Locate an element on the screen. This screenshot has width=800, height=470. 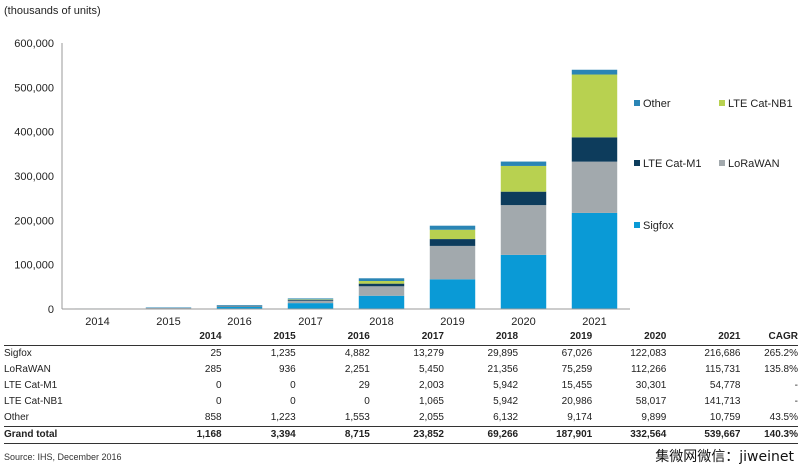
table-row-label: LTE Cat-M1 is located at coordinates (31, 385).